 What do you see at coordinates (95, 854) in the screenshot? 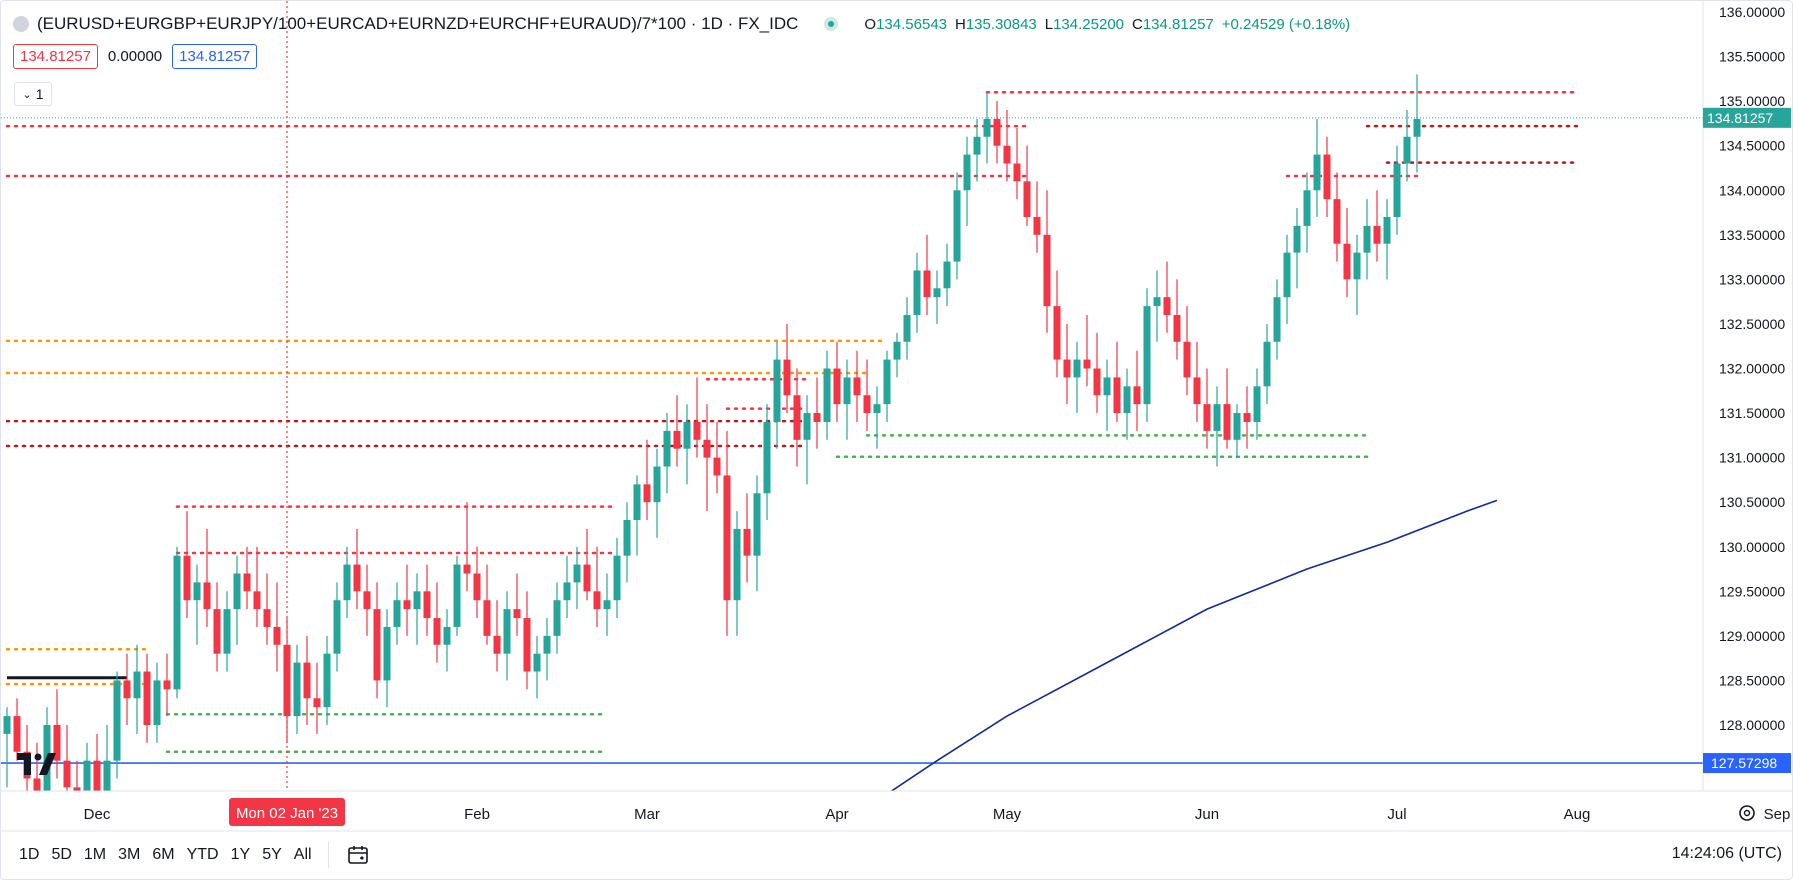
I see `range-button-1m: 1M` at bounding box center [95, 854].